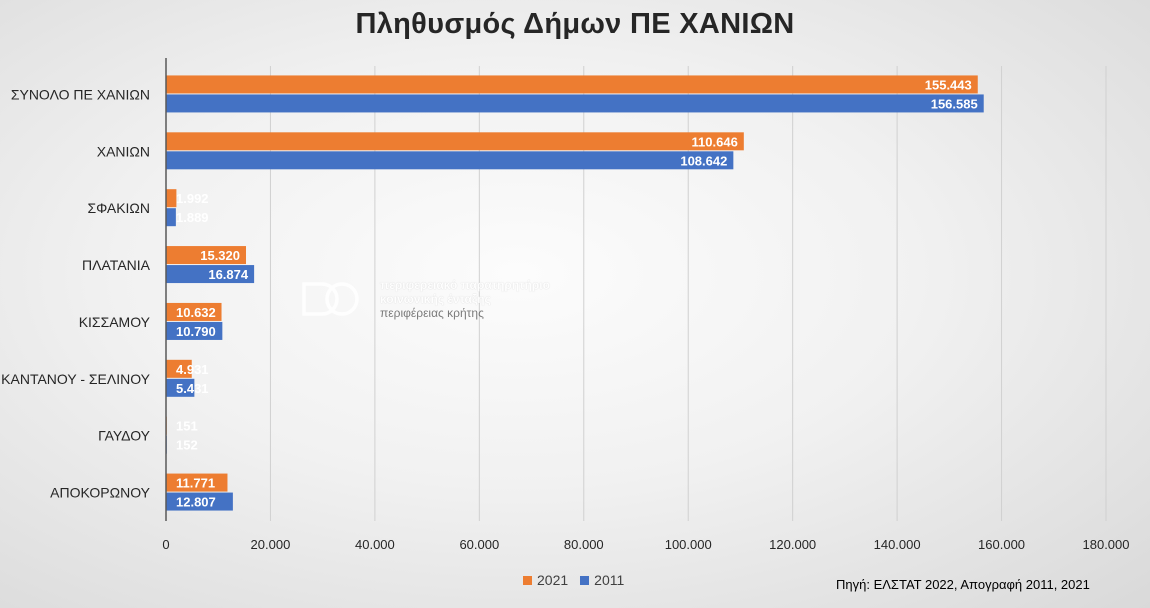 This screenshot has width=1150, height=608. I want to click on data-label-2021: 1.992, so click(192, 198).